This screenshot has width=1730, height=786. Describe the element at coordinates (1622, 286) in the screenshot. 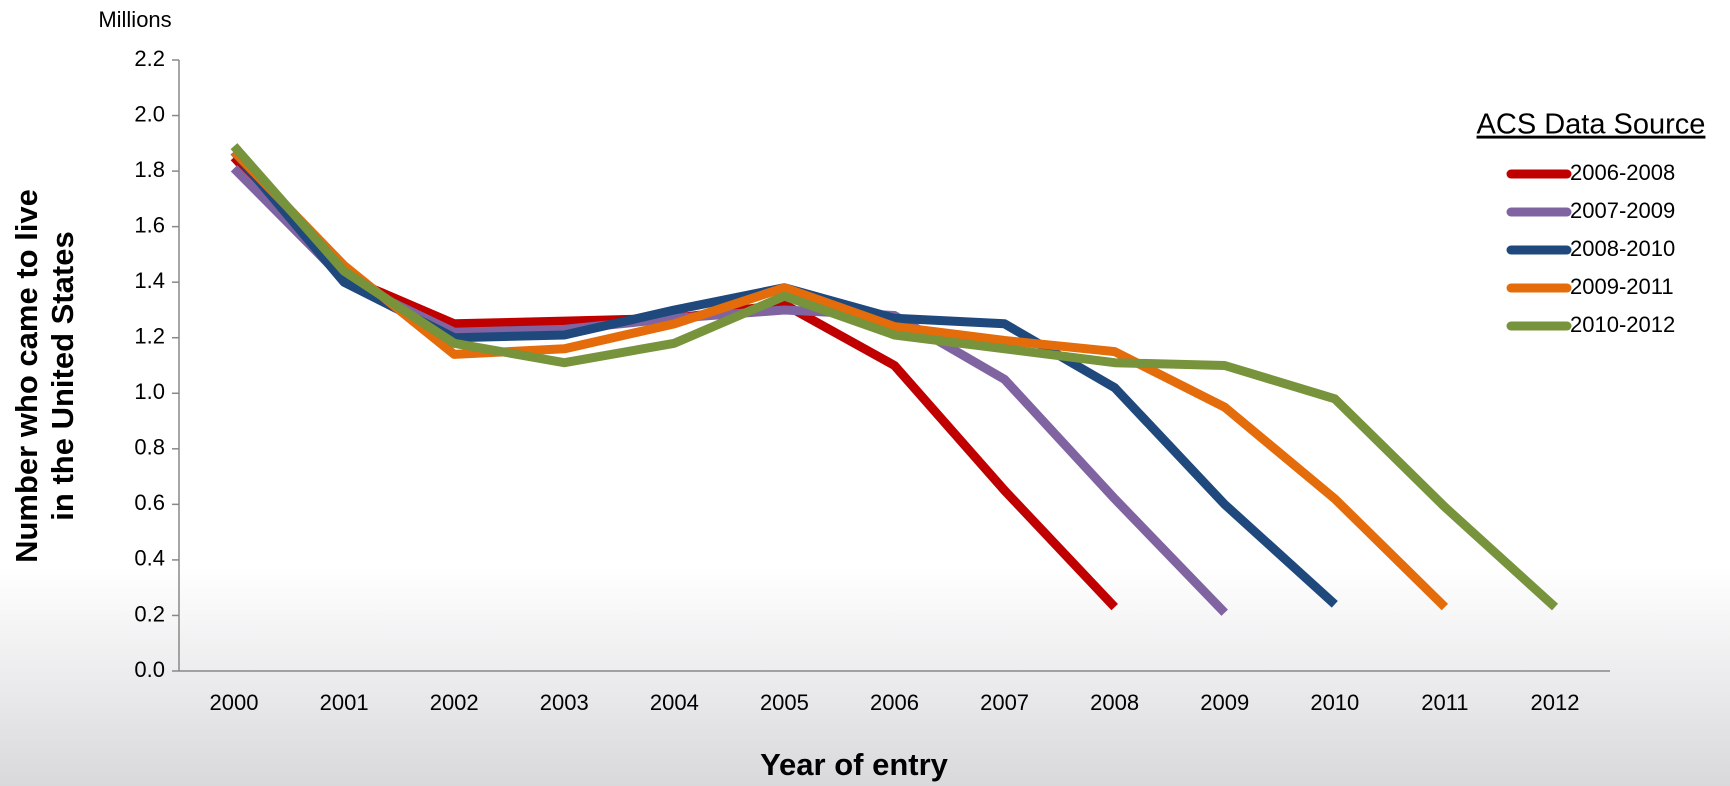

I see `legend-label: 2009-2011` at that location.